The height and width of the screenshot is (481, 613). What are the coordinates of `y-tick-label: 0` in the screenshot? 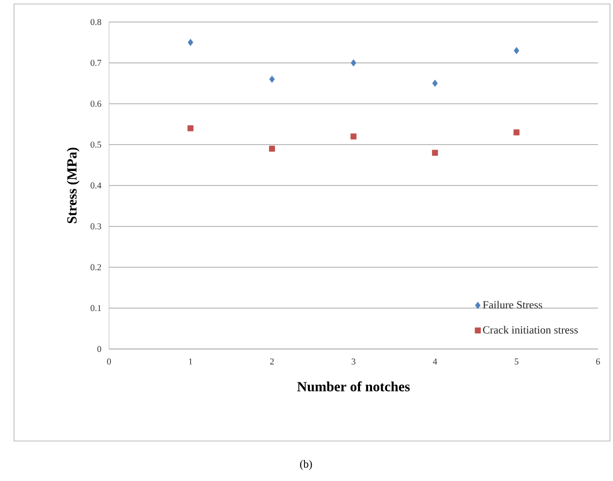 It's located at (99, 349).